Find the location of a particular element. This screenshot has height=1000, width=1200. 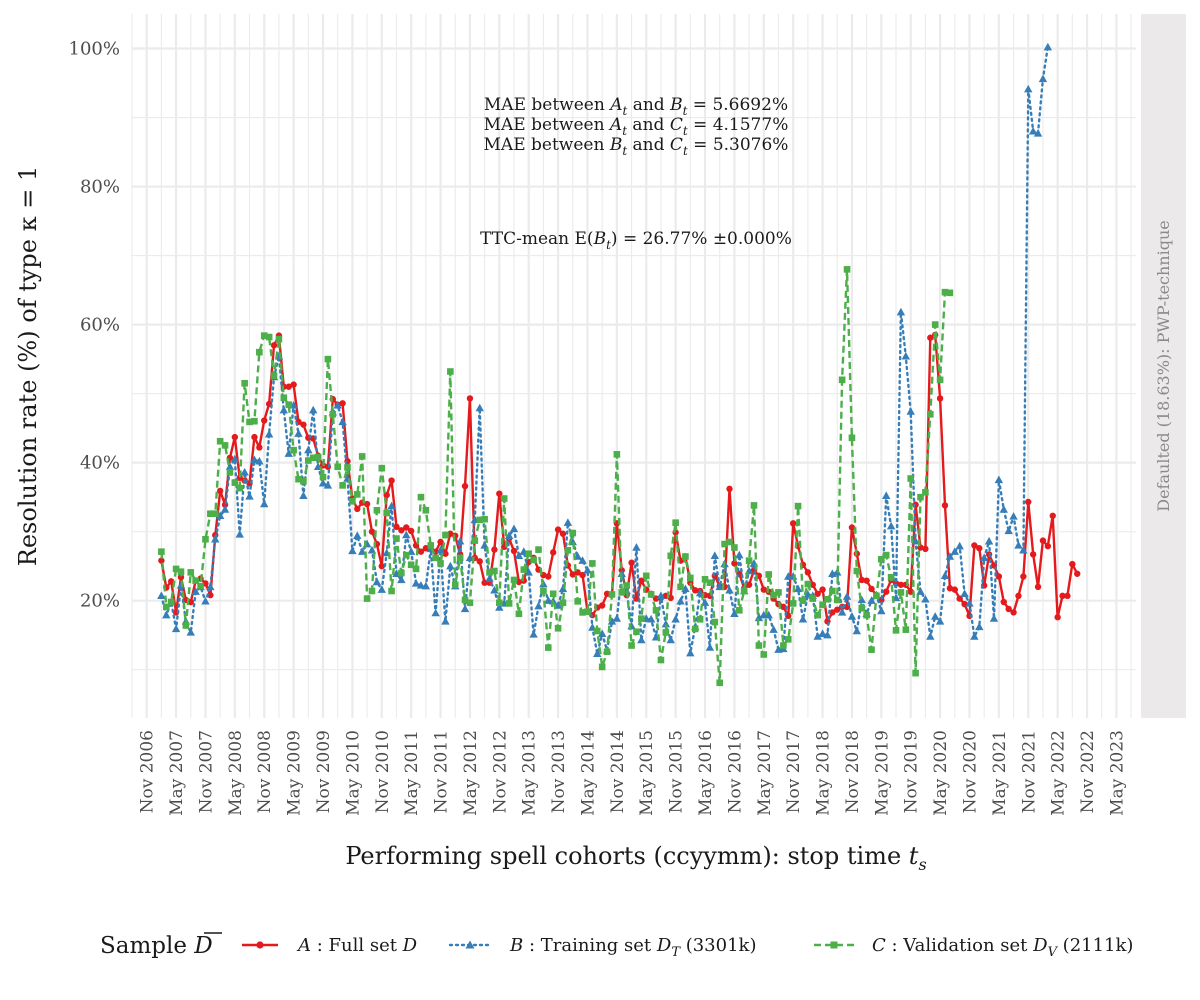

x-tick-label: Nov 2013 is located at coordinates (559, 771).